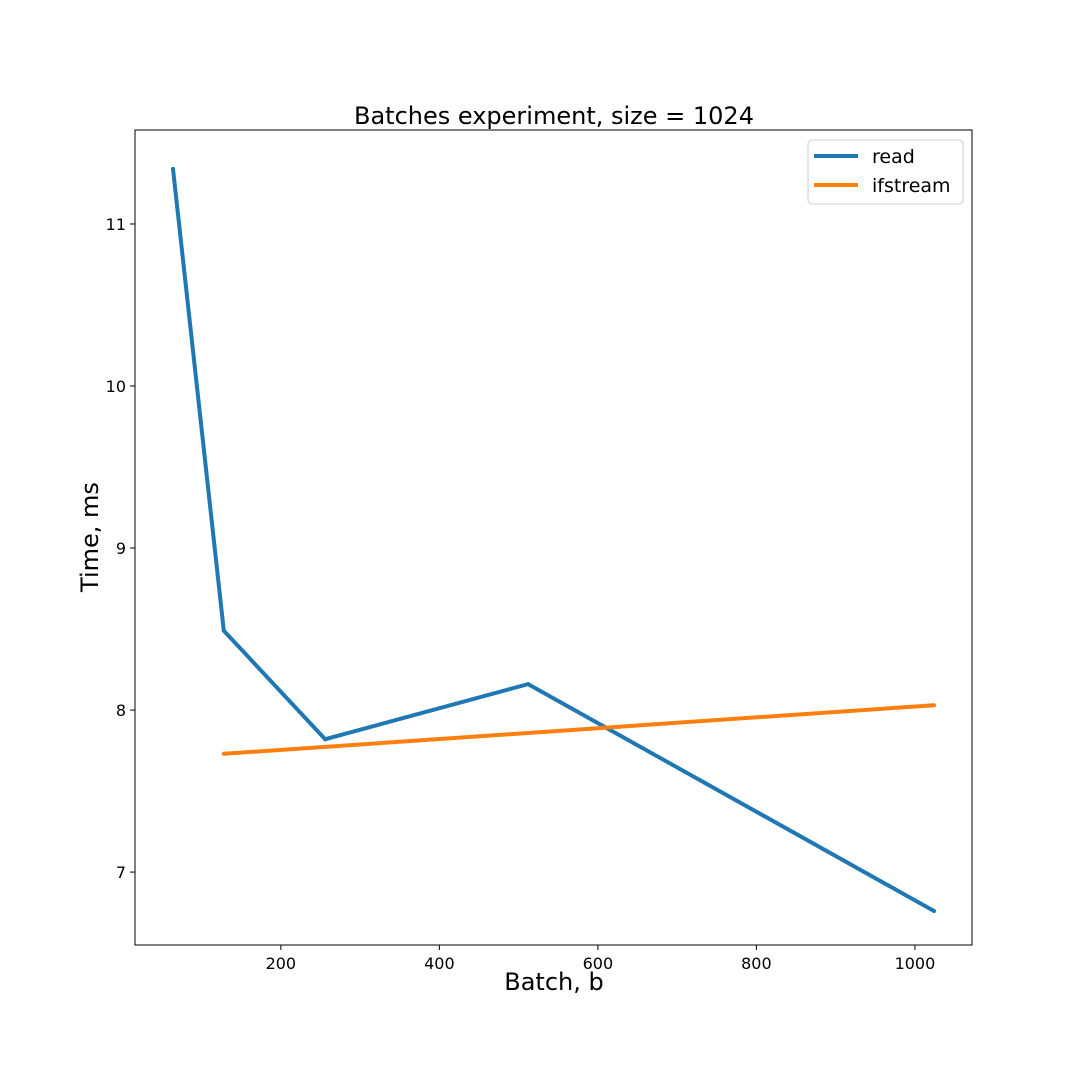  Describe the element at coordinates (553, 982) in the screenshot. I see `x-axis-label: Batch, b` at that location.